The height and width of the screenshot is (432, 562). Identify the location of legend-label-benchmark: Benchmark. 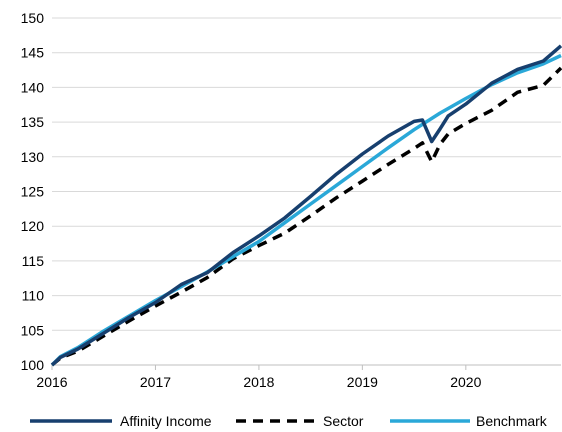
(512, 421).